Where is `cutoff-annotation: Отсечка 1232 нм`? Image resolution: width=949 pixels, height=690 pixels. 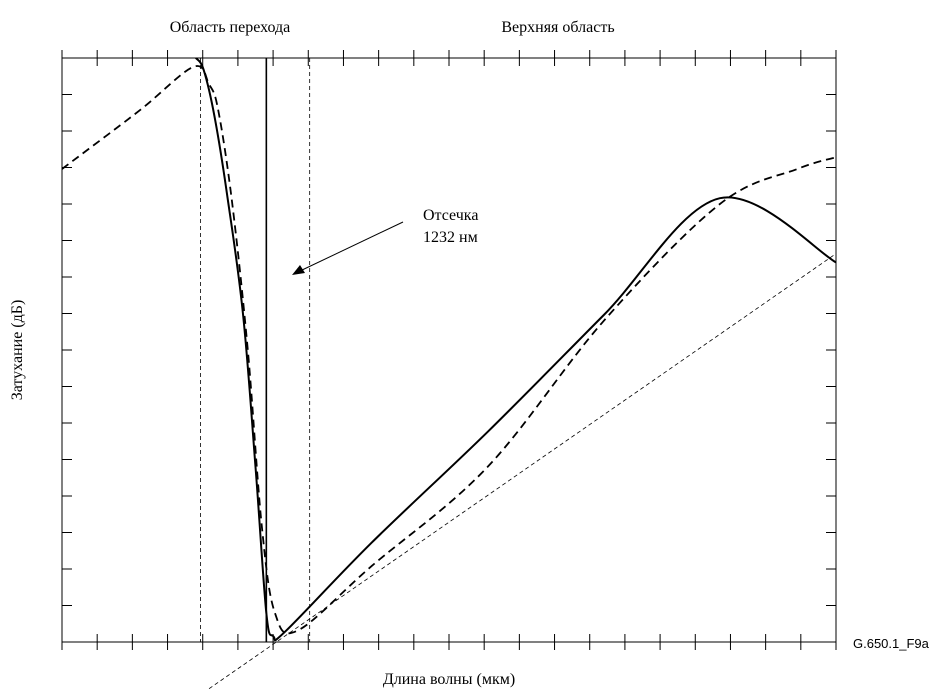
cutoff-annotation: Отсечка 1232 нм is located at coordinates (385, 241).